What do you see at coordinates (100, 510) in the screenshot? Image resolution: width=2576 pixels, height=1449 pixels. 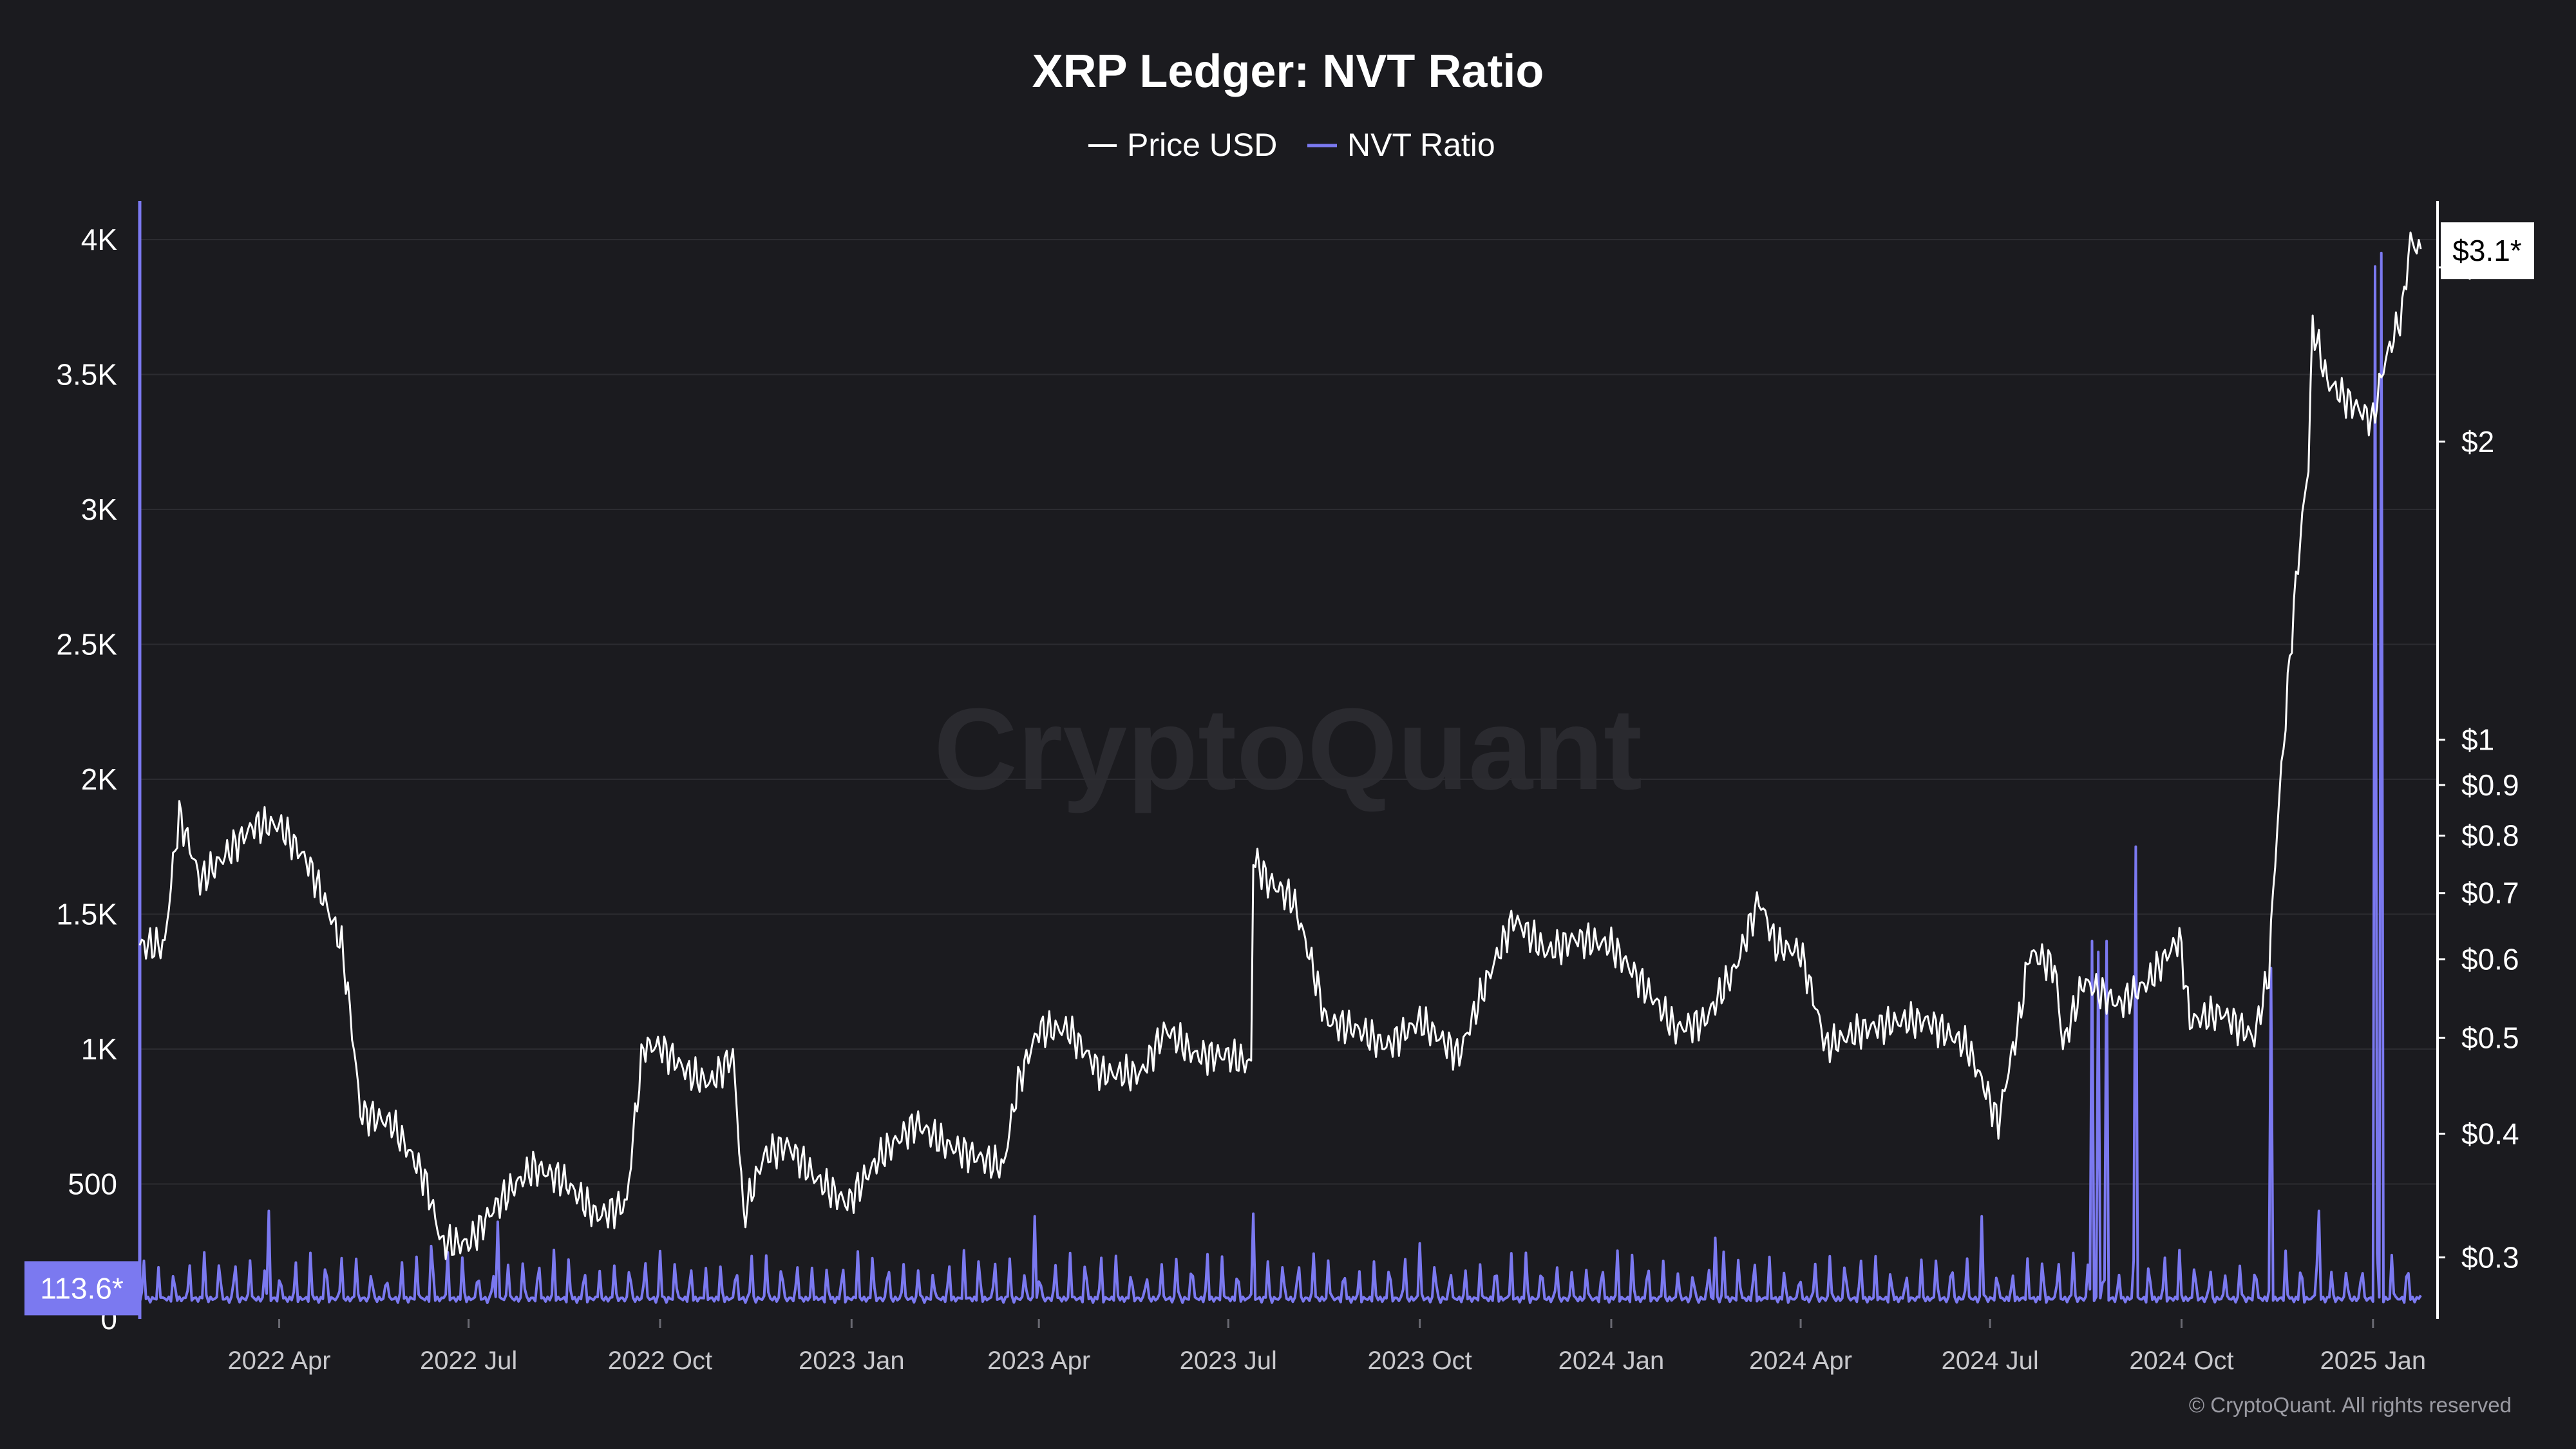 I see `left-tick-label: 3K` at bounding box center [100, 510].